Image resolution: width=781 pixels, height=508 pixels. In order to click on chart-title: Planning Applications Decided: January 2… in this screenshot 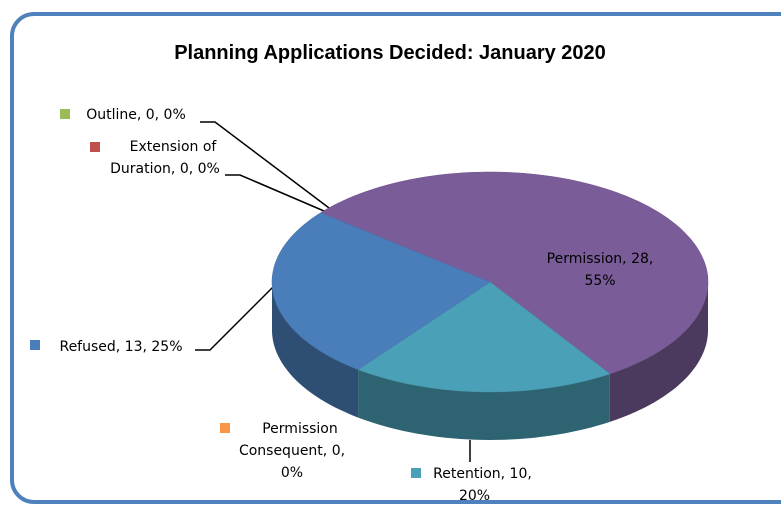, I will do `click(390, 53)`.